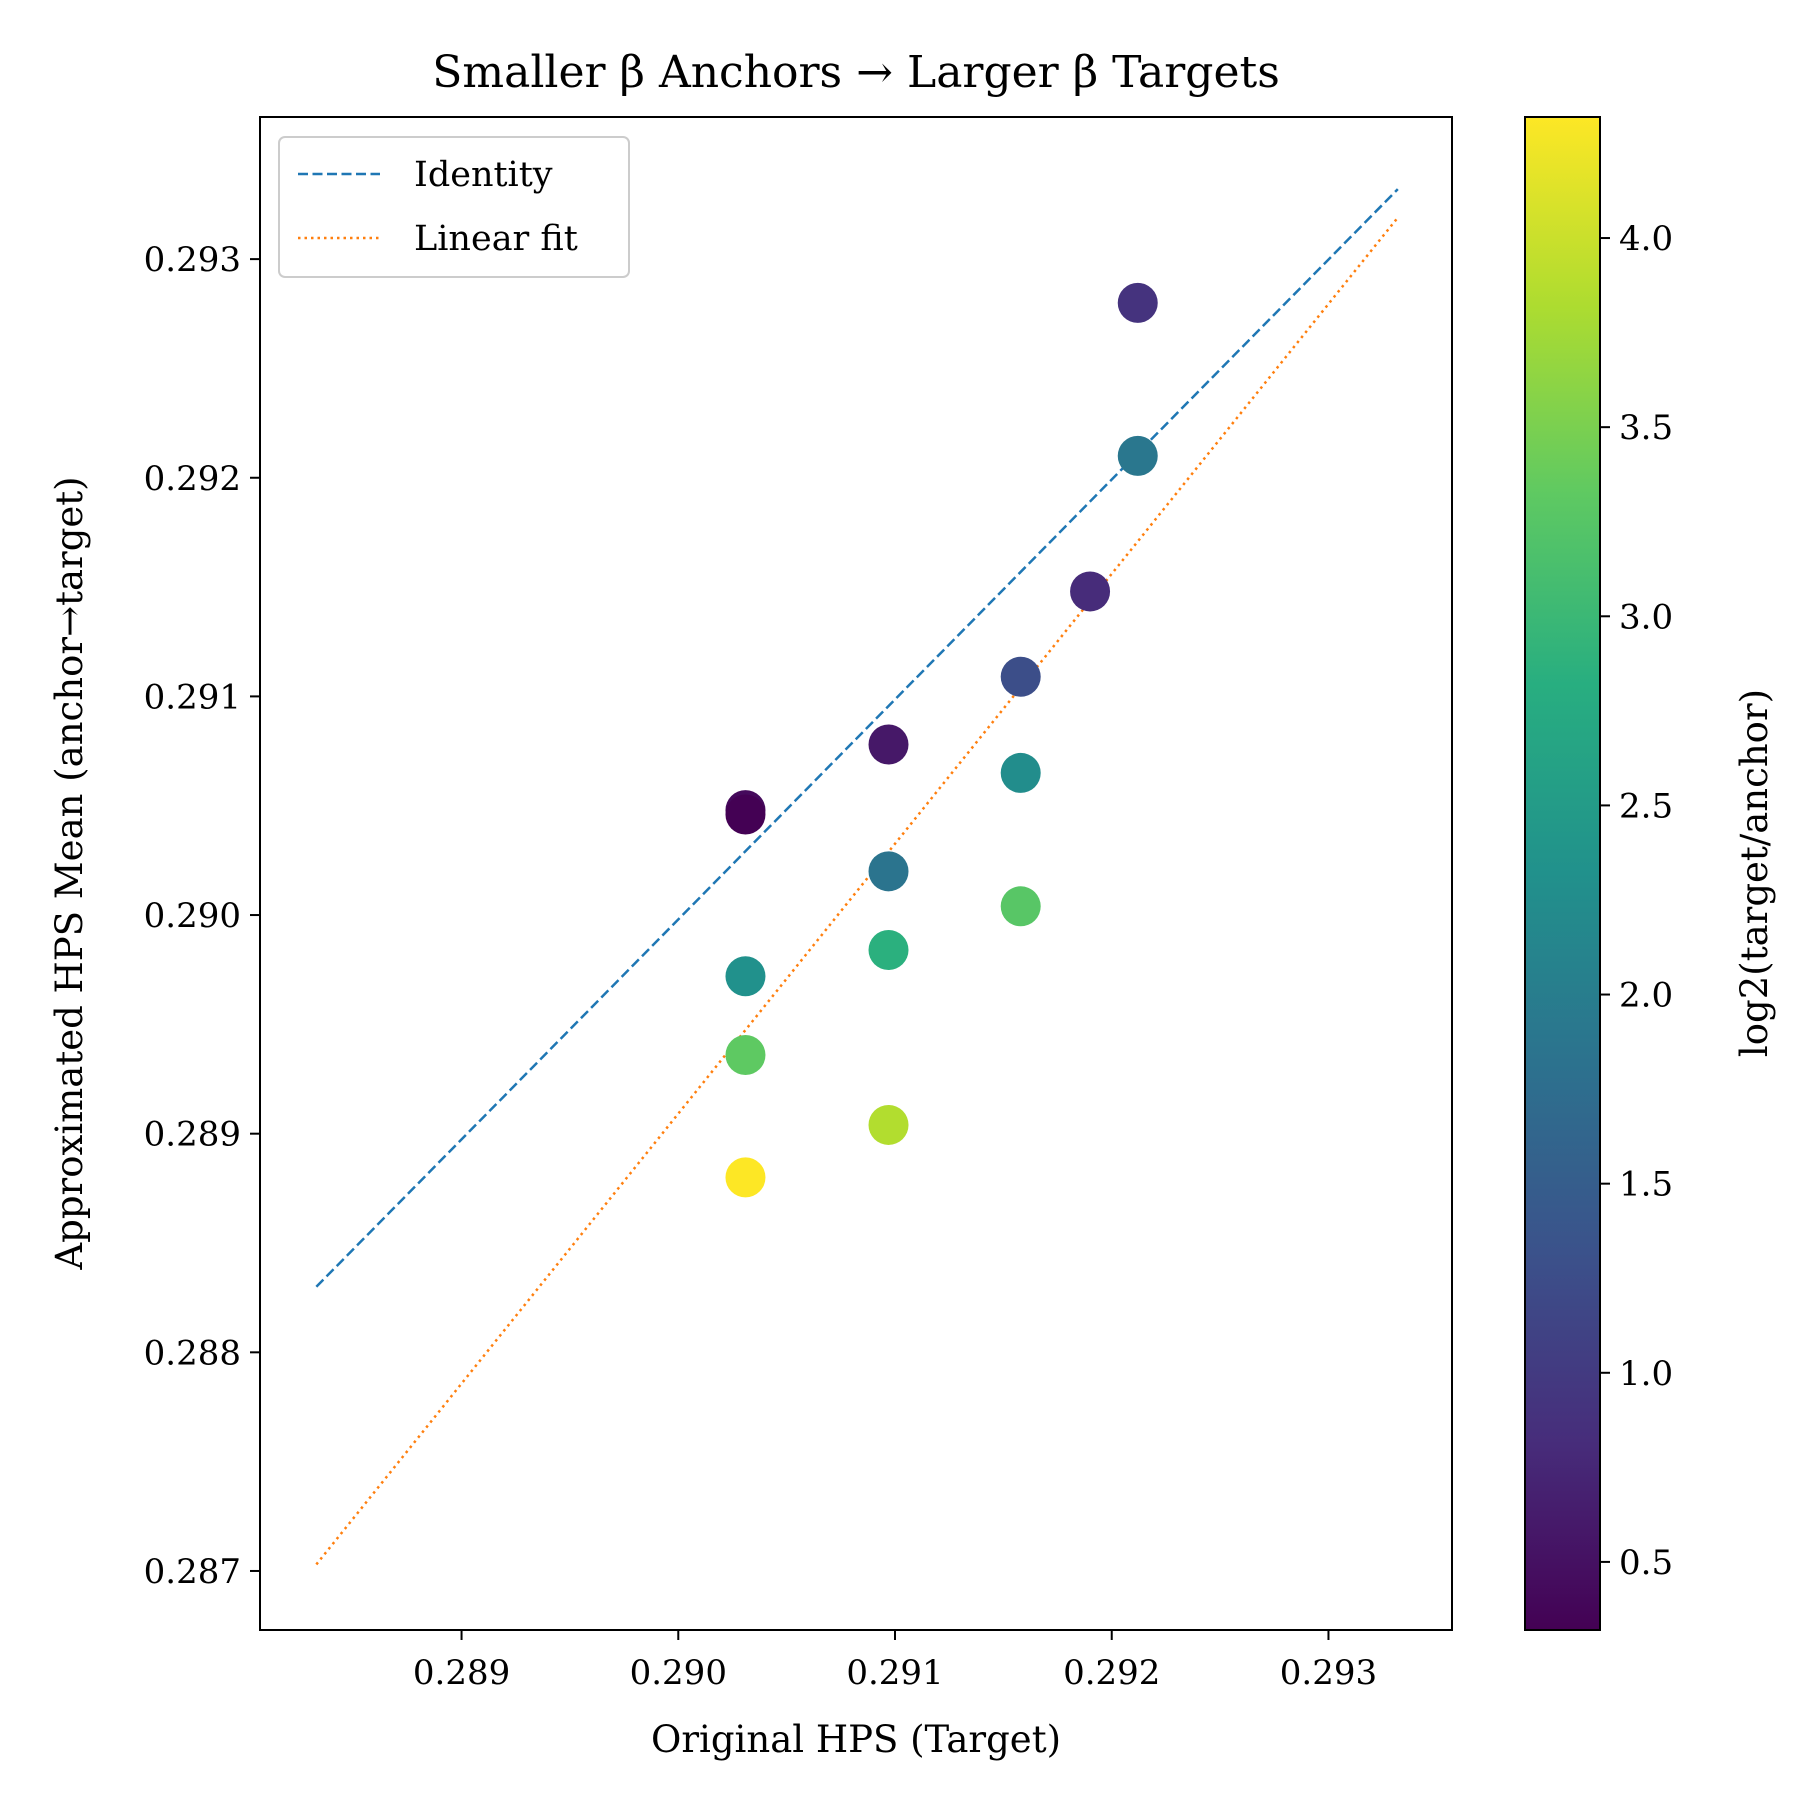 The width and height of the screenshot is (1800, 1800). What do you see at coordinates (192, 479) in the screenshot?
I see `y-tick-label: 0.292` at bounding box center [192, 479].